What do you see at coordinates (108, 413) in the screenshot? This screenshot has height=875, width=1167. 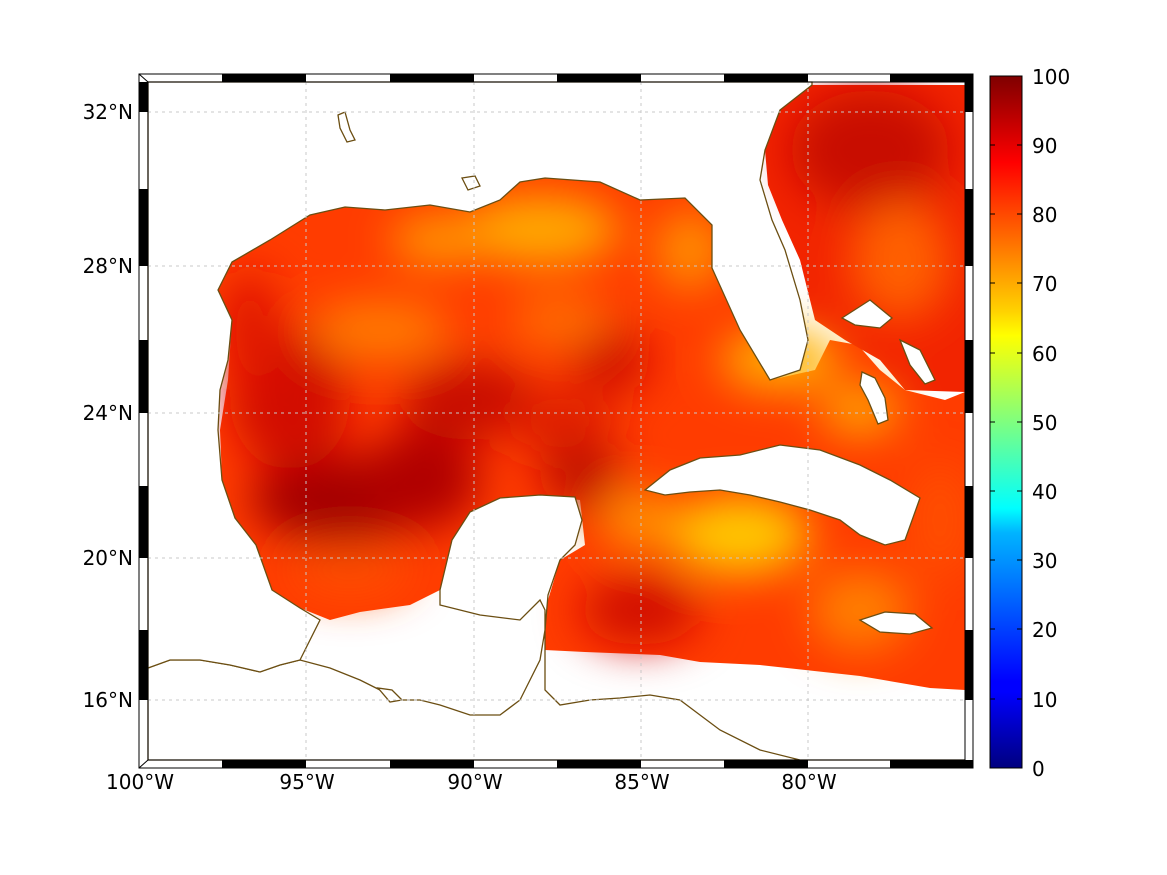 I see `lat-label: 24°N` at bounding box center [108, 413].